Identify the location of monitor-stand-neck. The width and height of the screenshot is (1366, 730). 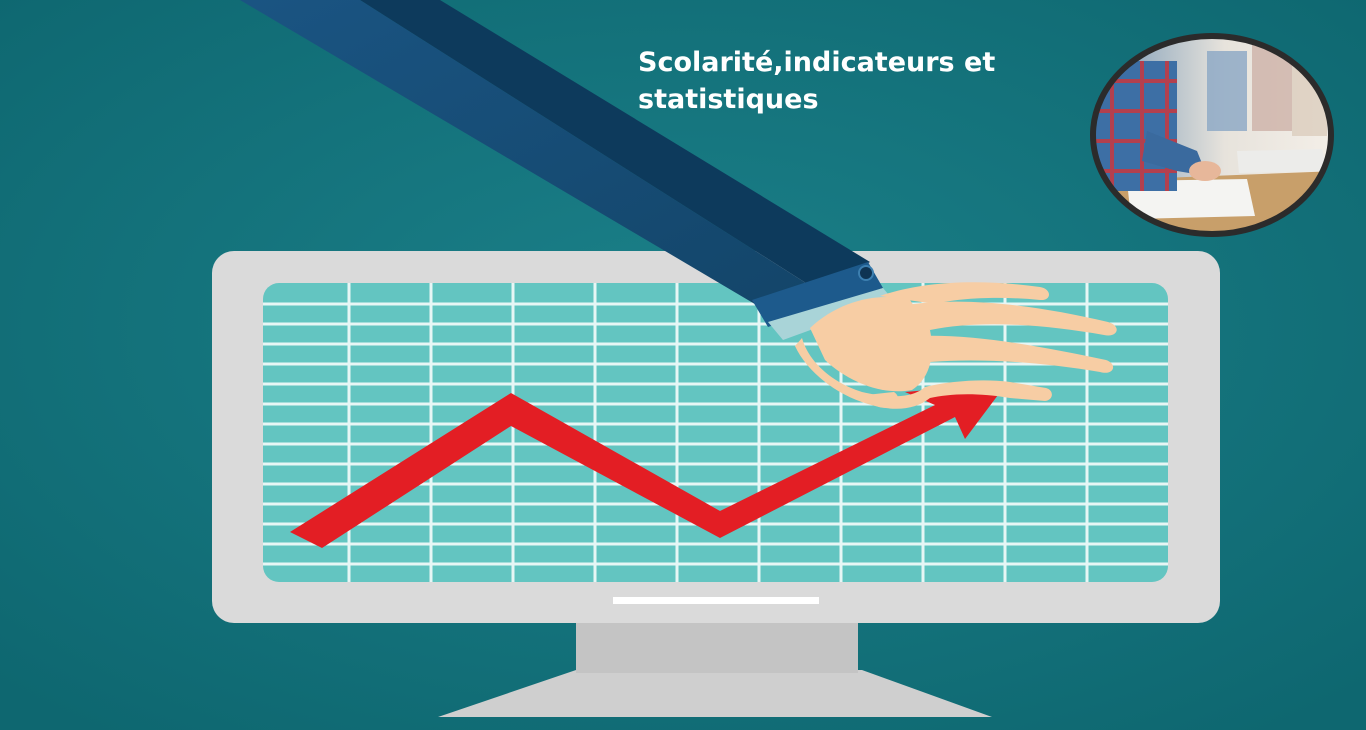
(717, 644).